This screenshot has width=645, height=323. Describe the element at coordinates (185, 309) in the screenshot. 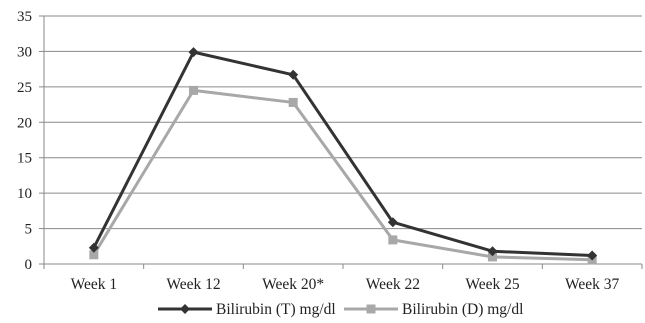

I see `legend-marker-bilirubin-t` at that location.